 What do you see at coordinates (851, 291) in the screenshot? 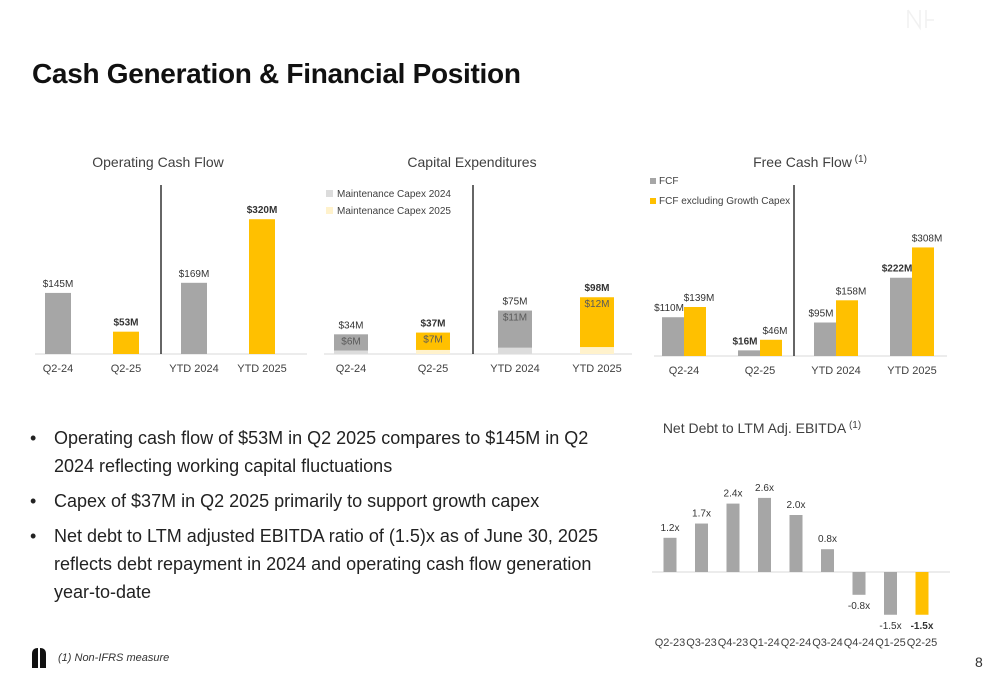
I see `data-label: $158M` at bounding box center [851, 291].